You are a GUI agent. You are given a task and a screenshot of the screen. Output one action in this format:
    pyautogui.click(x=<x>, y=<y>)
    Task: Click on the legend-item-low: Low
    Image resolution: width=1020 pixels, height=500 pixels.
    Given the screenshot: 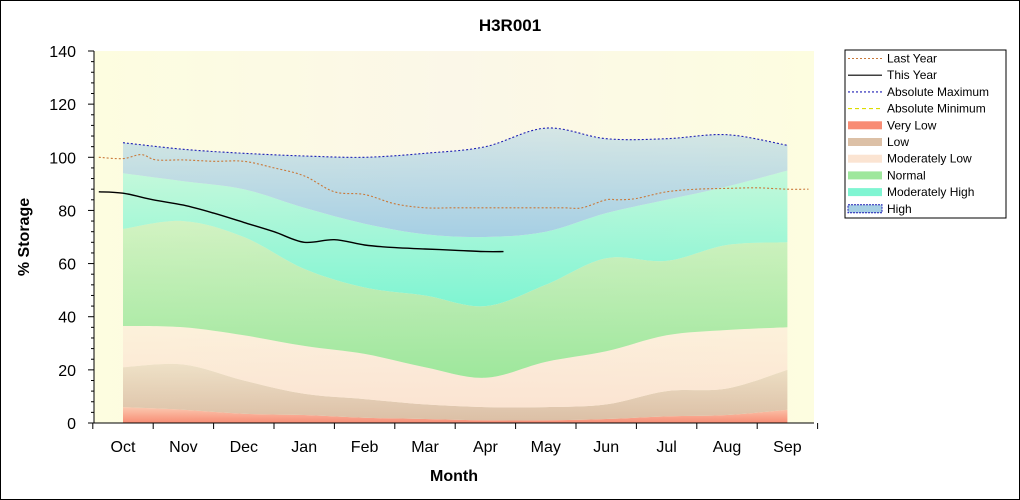 What is the action you would take?
    pyautogui.click(x=878, y=142)
    